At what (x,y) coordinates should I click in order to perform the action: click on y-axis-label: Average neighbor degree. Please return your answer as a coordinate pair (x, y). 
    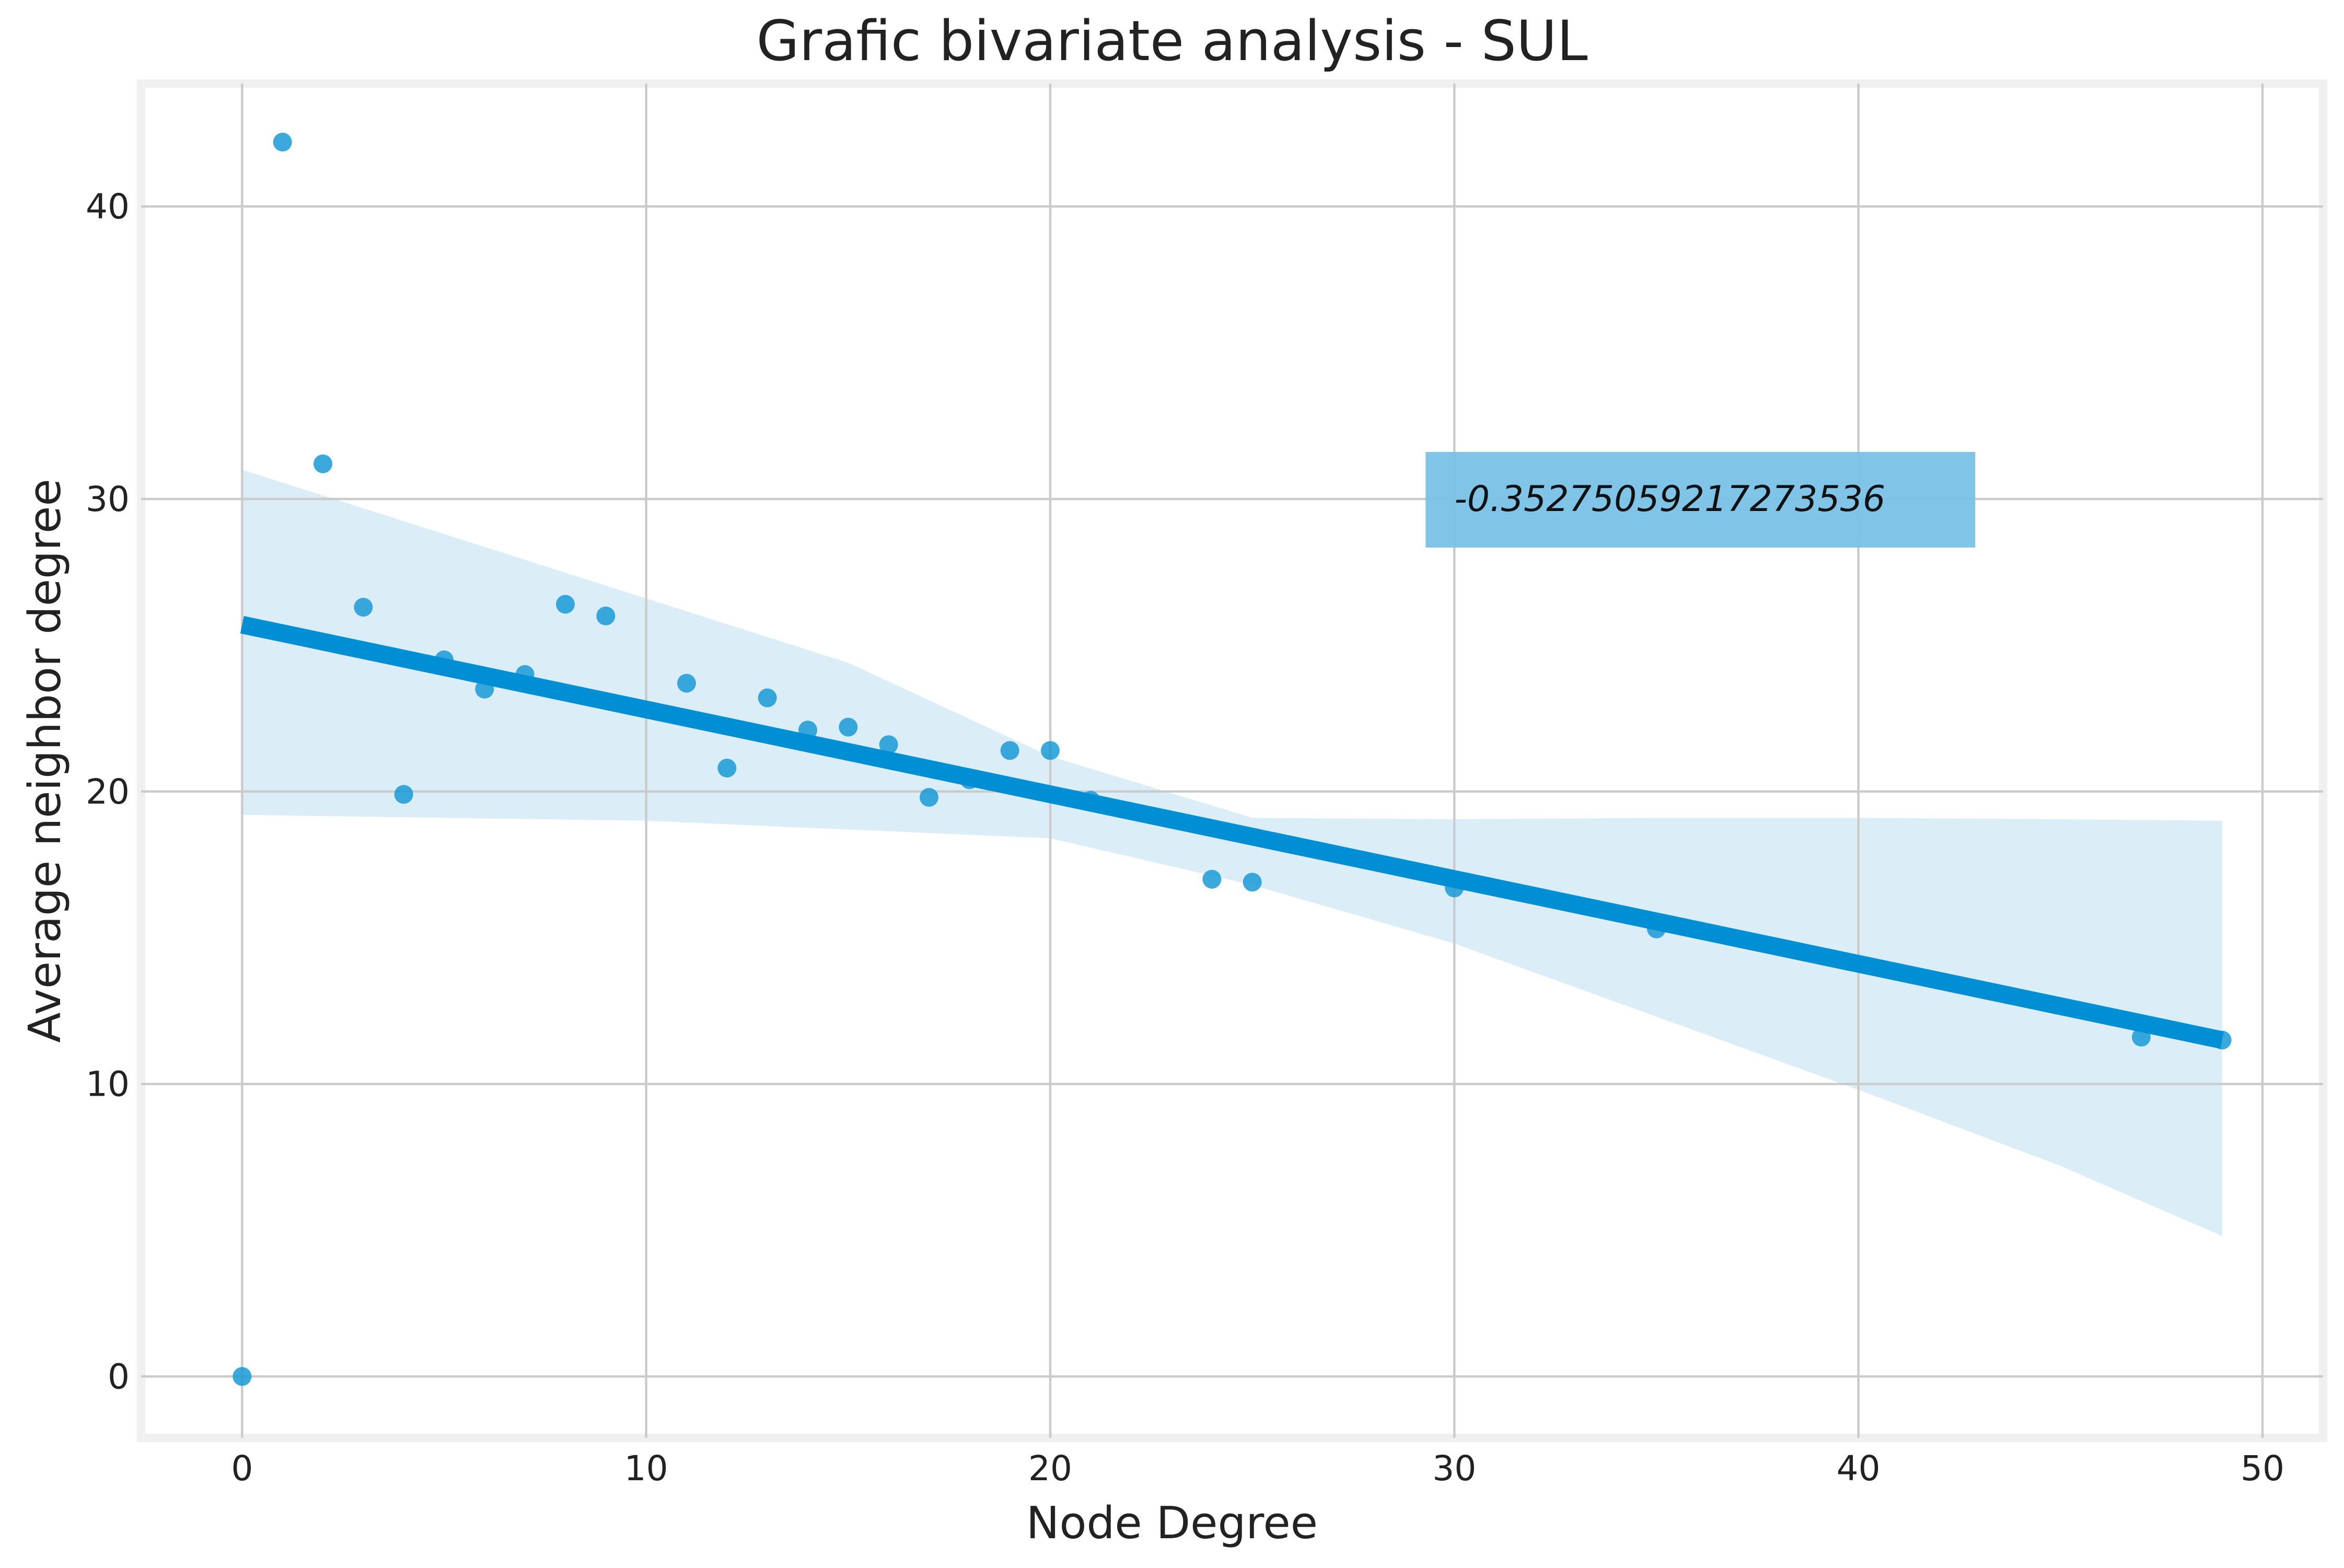
    Looking at the image, I should click on (45, 760).